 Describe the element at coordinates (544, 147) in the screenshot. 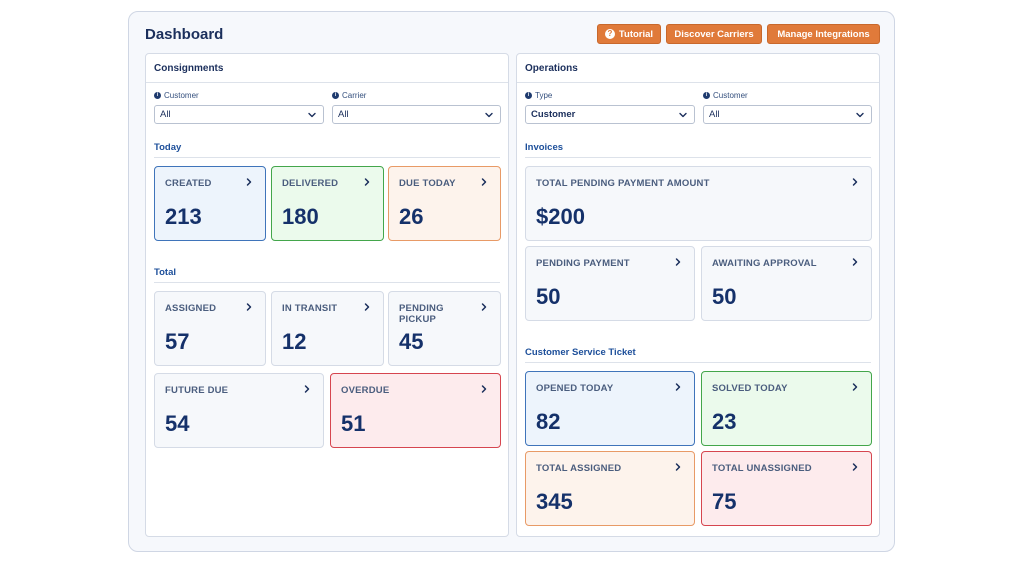

I see `invoices-section-title: Invoices` at that location.